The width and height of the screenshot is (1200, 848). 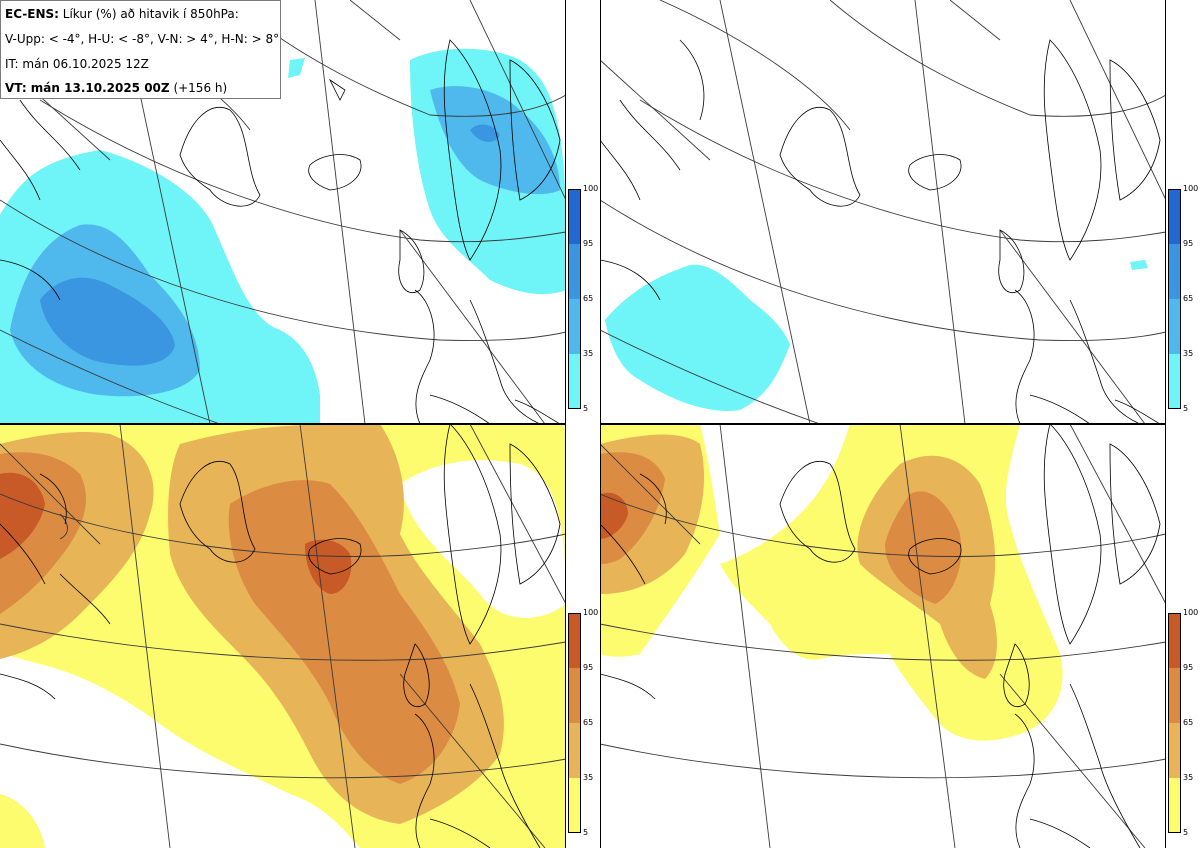 I want to click on lead-time: (+156 h), so click(x=200, y=88).